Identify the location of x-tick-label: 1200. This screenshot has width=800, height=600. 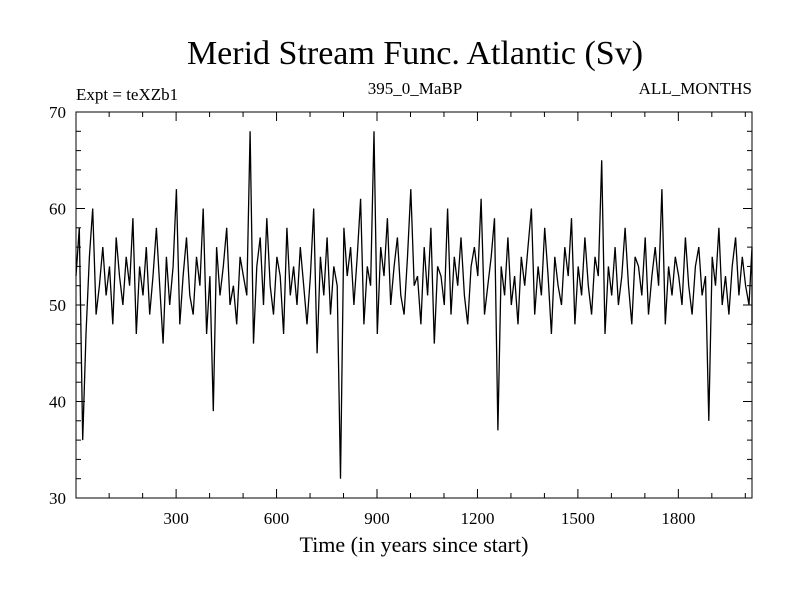
(477, 518).